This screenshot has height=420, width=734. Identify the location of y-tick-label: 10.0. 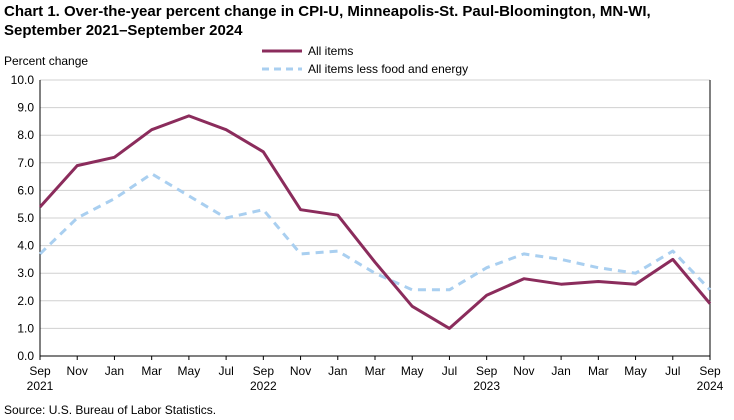
(23, 80).